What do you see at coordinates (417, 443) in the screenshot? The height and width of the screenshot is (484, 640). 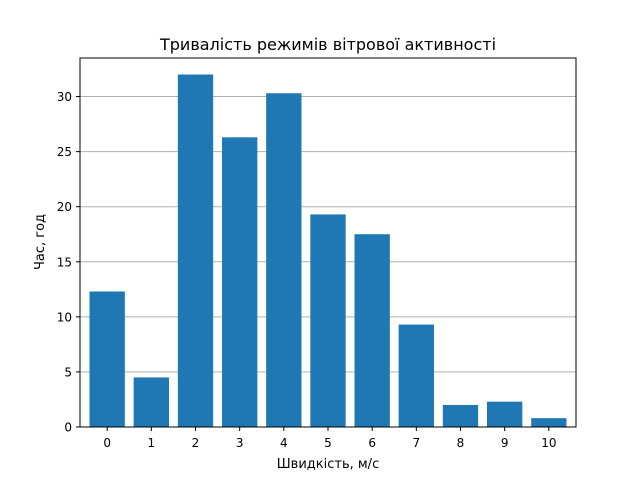 I see `x-tick-label: 7` at bounding box center [417, 443].